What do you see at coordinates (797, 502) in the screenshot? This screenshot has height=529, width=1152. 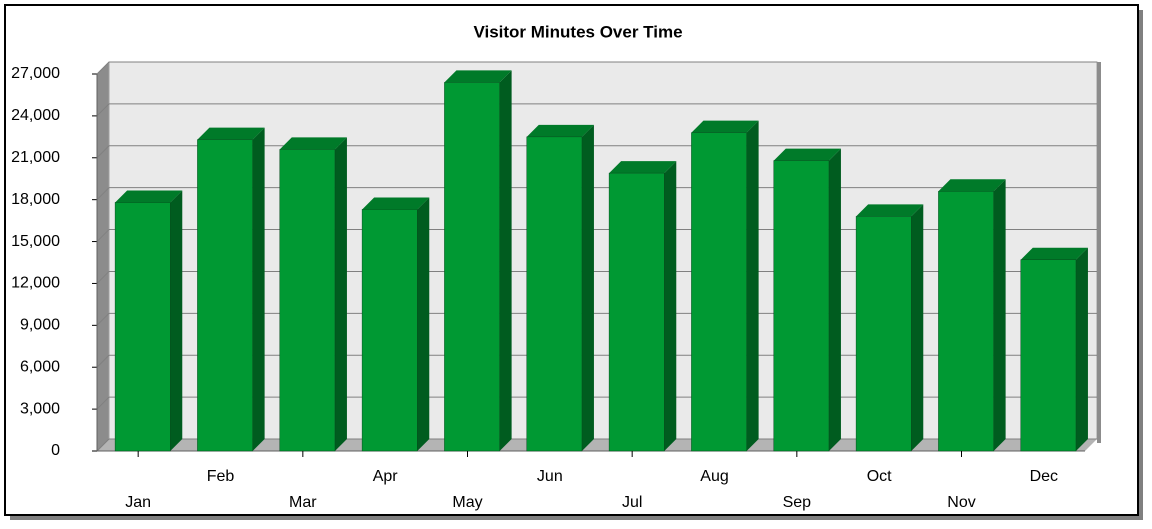 I see `x-tick-label: Sep` at bounding box center [797, 502].